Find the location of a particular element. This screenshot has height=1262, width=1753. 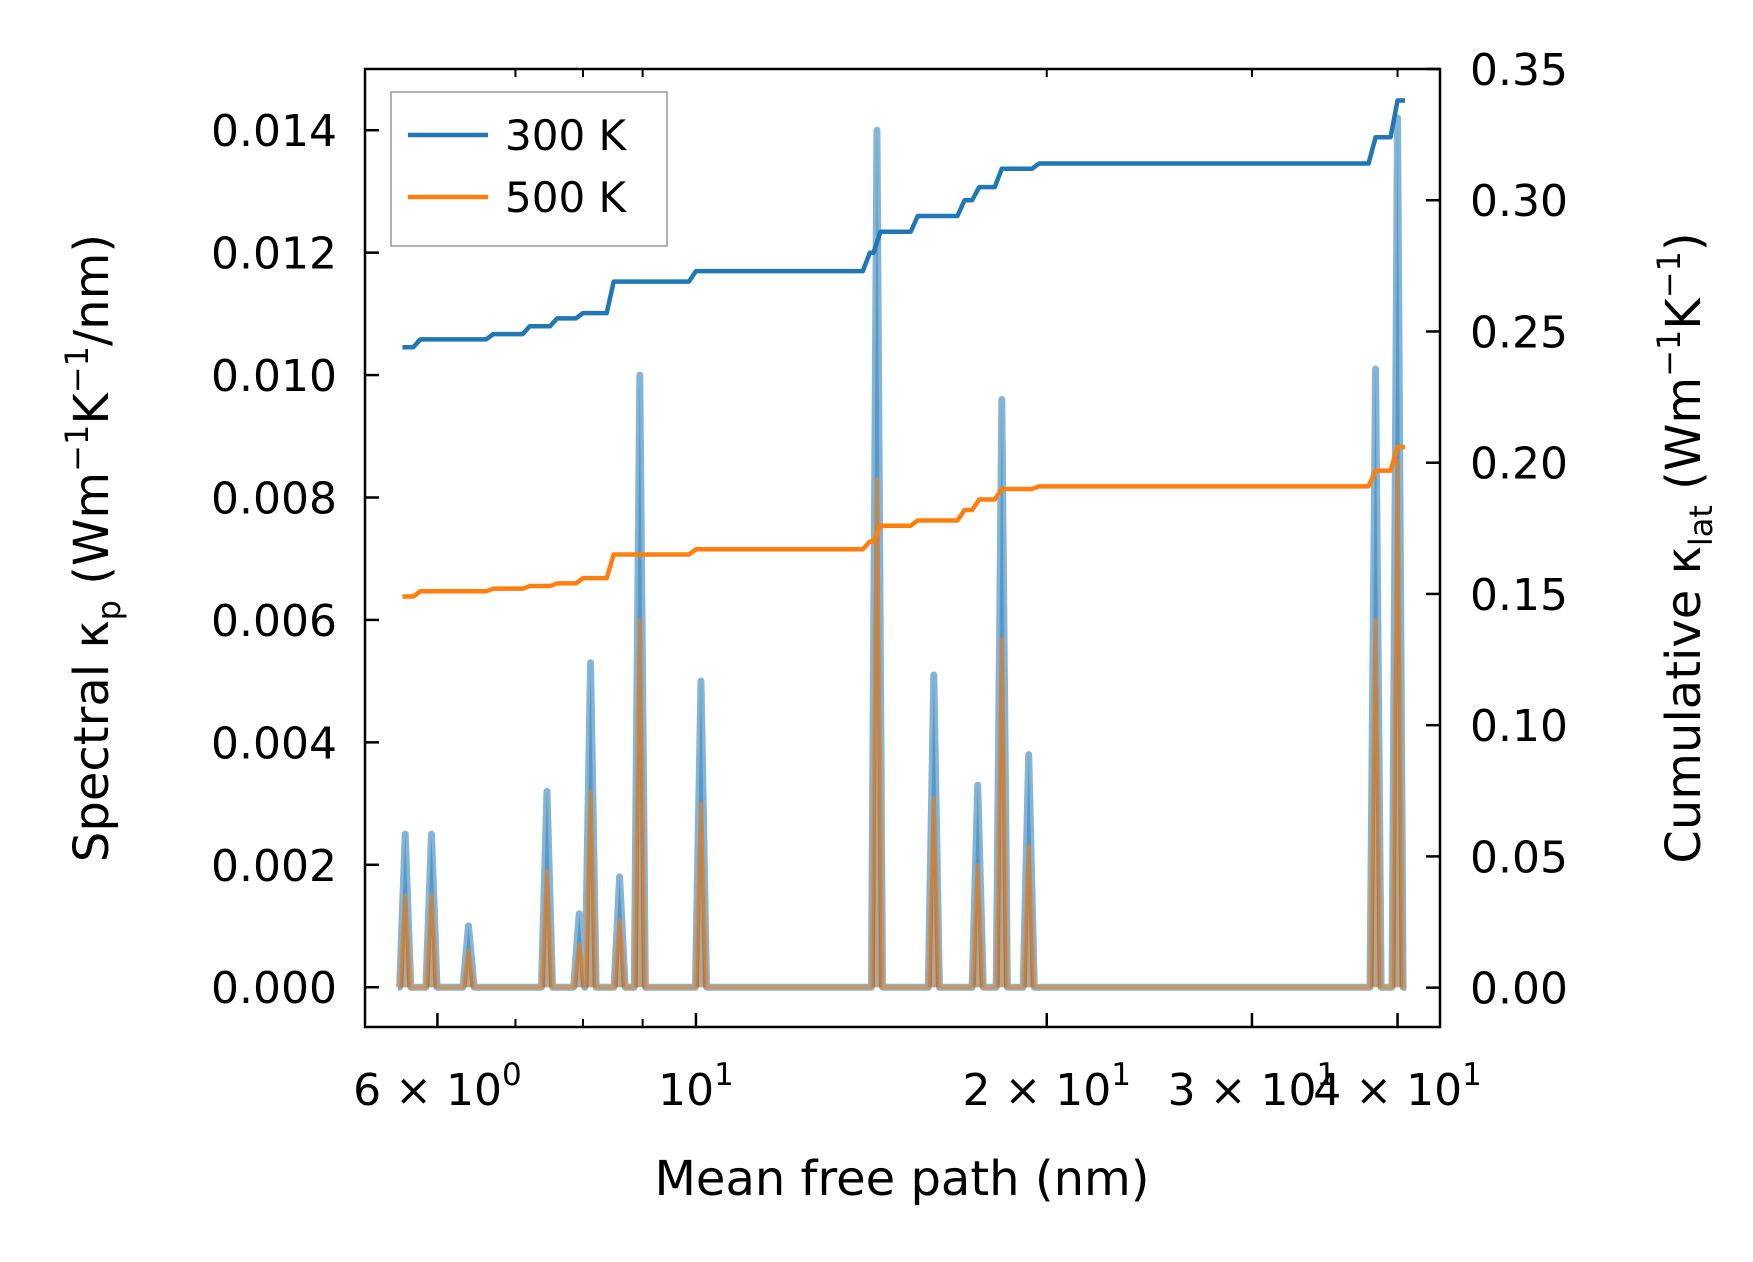

x-tick-label-1: 101 is located at coordinates (696, 1086).